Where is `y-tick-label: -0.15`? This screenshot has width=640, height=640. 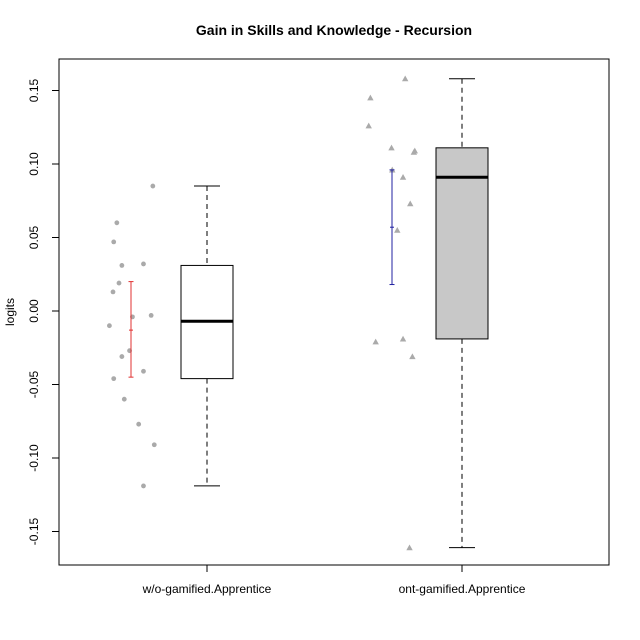
y-tick-label: -0.15 is located at coordinates (34, 532).